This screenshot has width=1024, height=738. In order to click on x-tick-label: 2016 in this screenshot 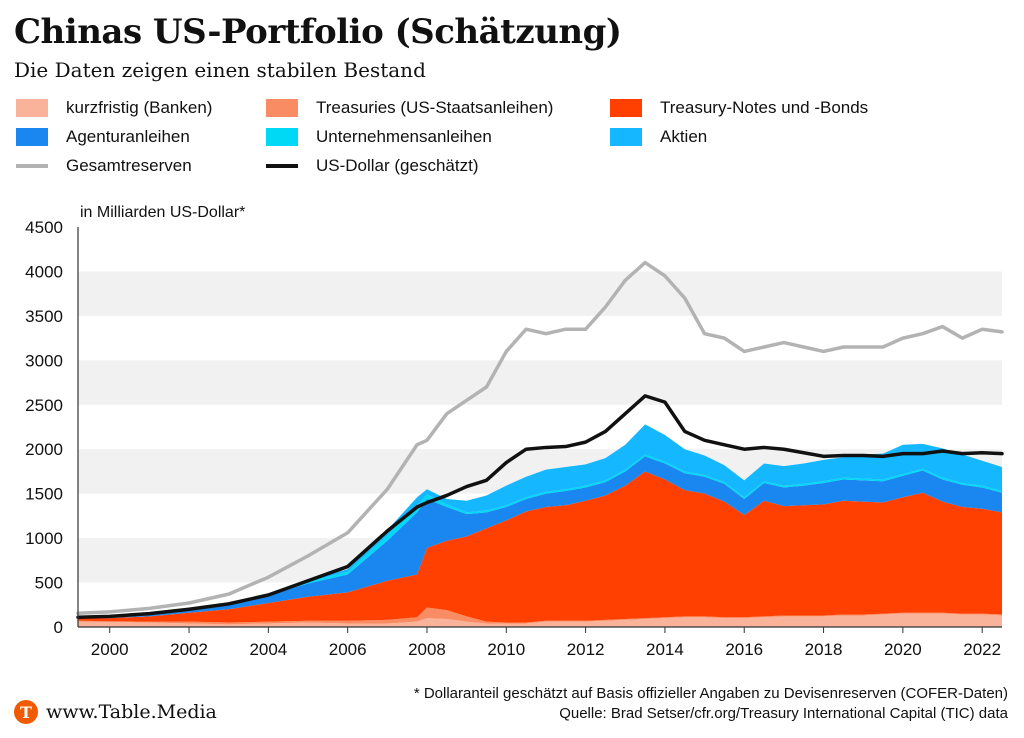, I will do `click(744, 649)`.